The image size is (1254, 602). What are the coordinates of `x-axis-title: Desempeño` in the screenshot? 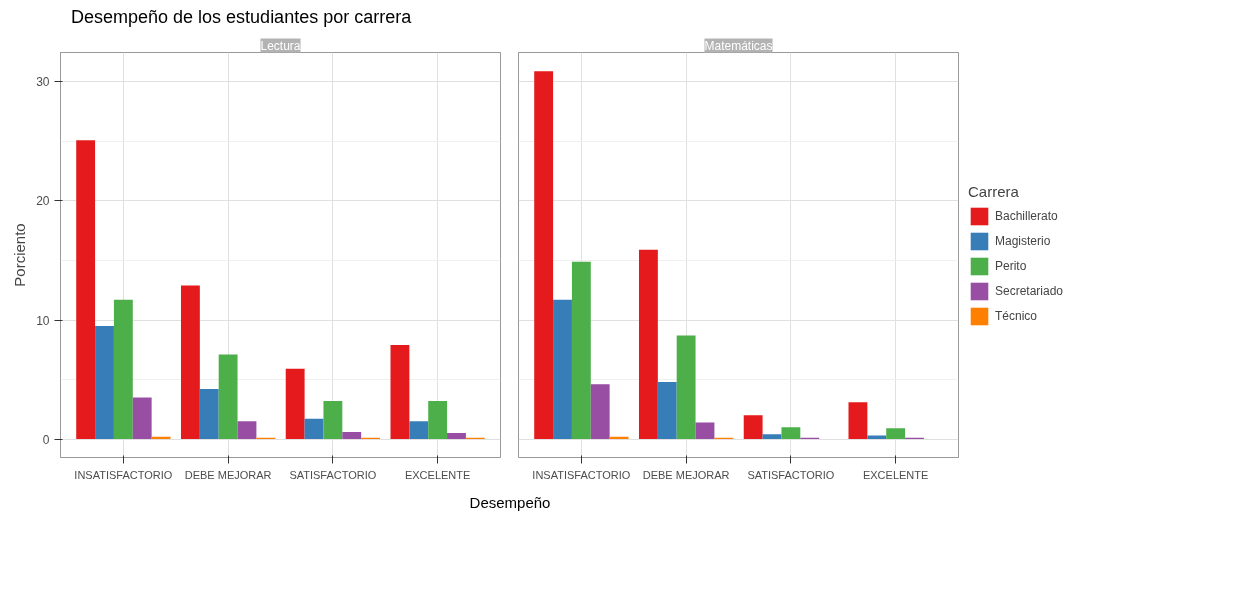 It's located at (510, 503).